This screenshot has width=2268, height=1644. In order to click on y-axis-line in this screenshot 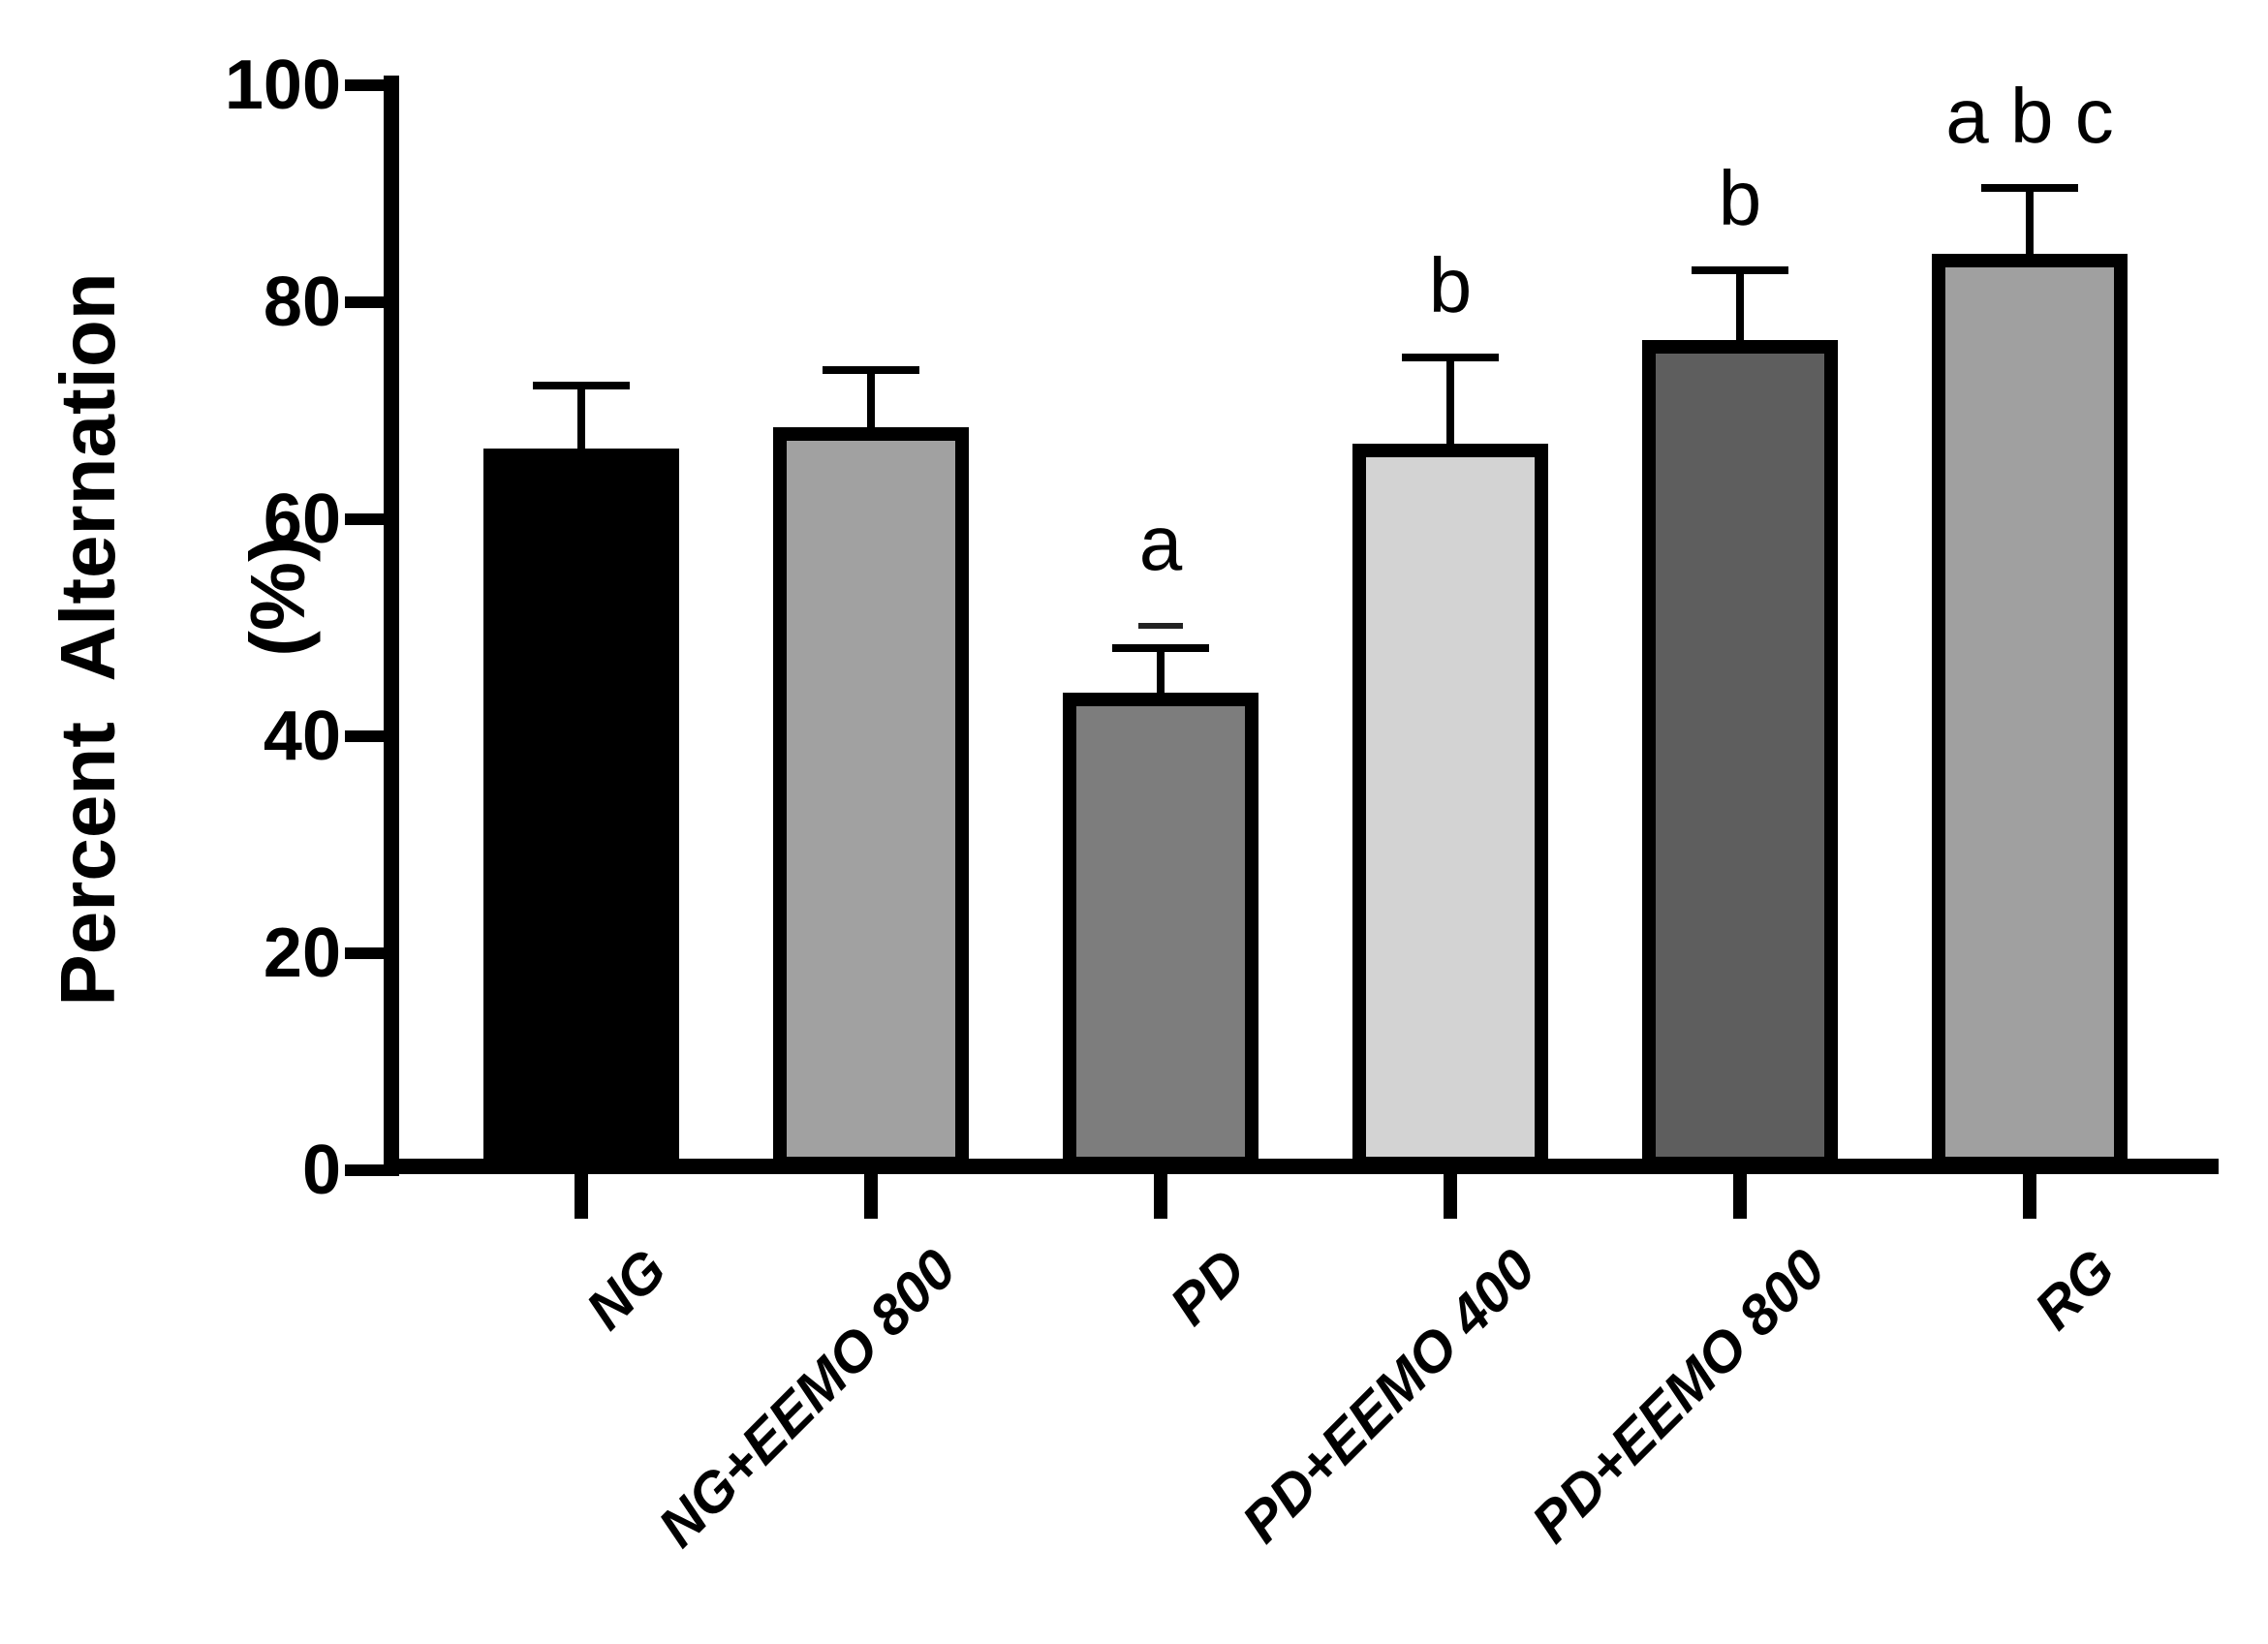, I will do `click(391, 626)`.